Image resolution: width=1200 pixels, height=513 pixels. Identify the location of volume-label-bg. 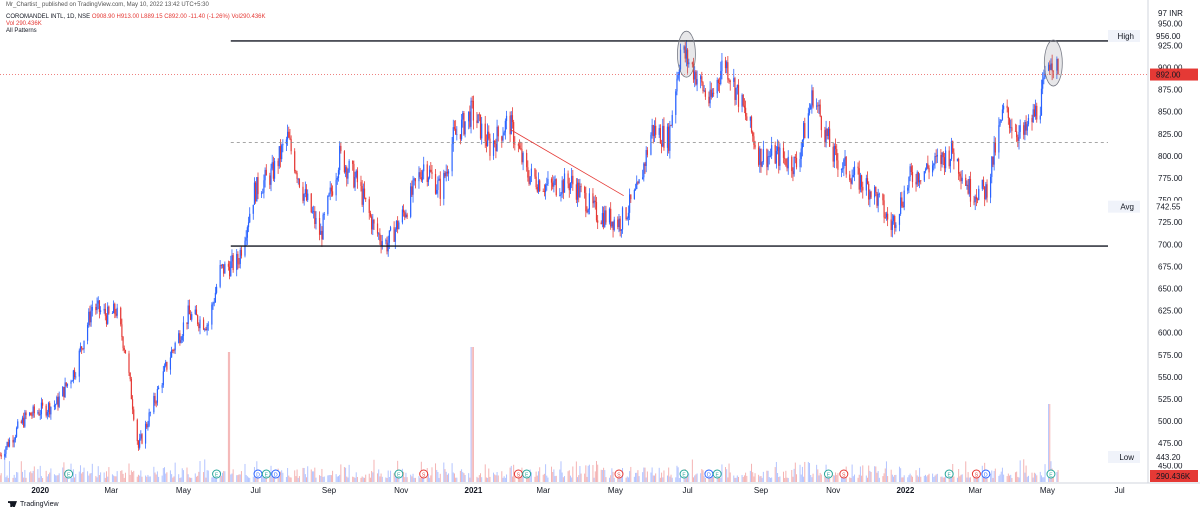
(1174, 476).